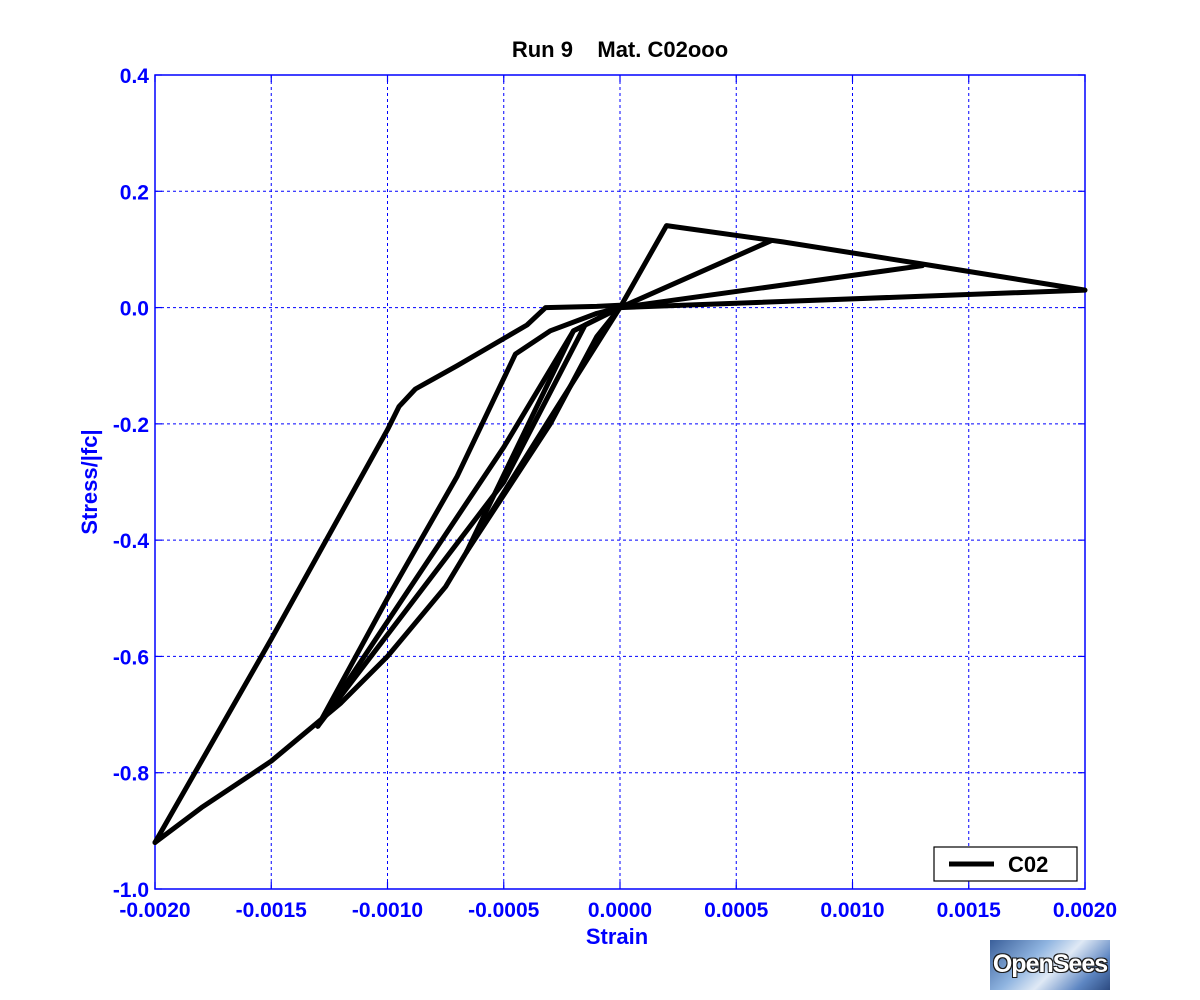 Image resolution: width=1200 pixels, height=1000 pixels. I want to click on x-tick-label: 0.0005, so click(736, 910).